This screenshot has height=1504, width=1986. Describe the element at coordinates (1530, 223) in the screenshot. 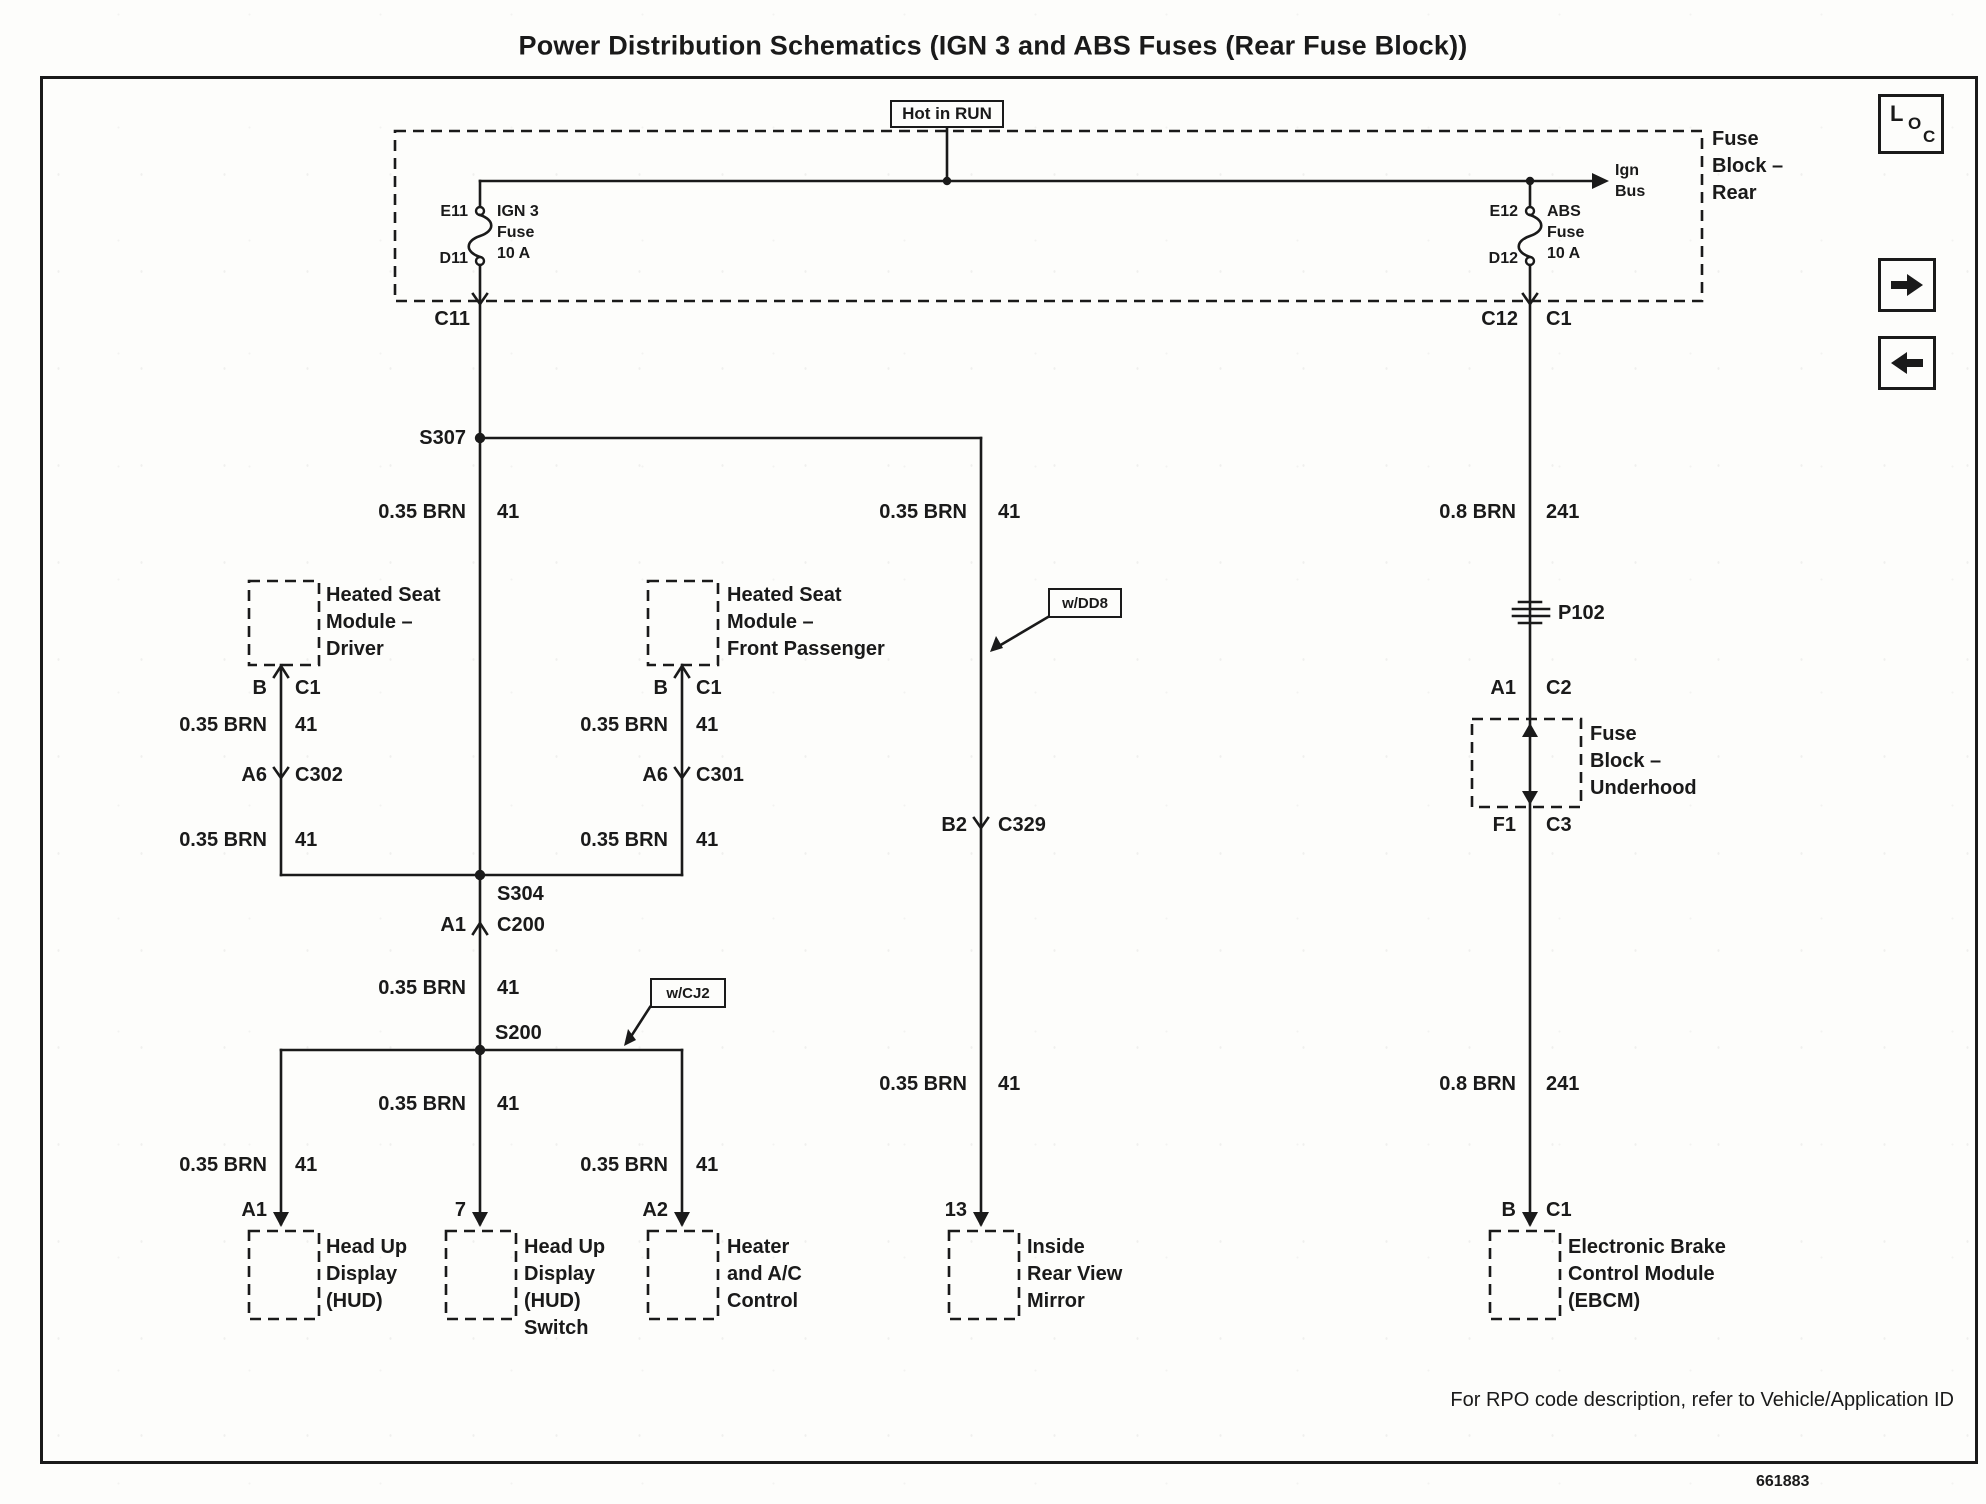

I see `abs-fuse-icon` at that location.